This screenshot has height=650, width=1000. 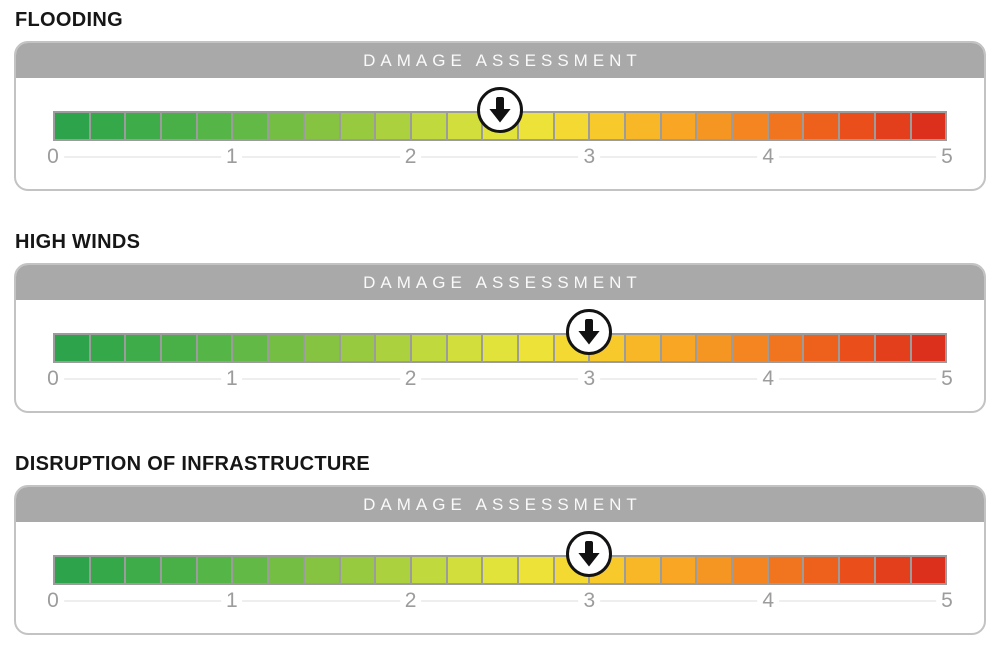 What do you see at coordinates (231, 379) in the screenshot?
I see `tick-label: 1` at bounding box center [231, 379].